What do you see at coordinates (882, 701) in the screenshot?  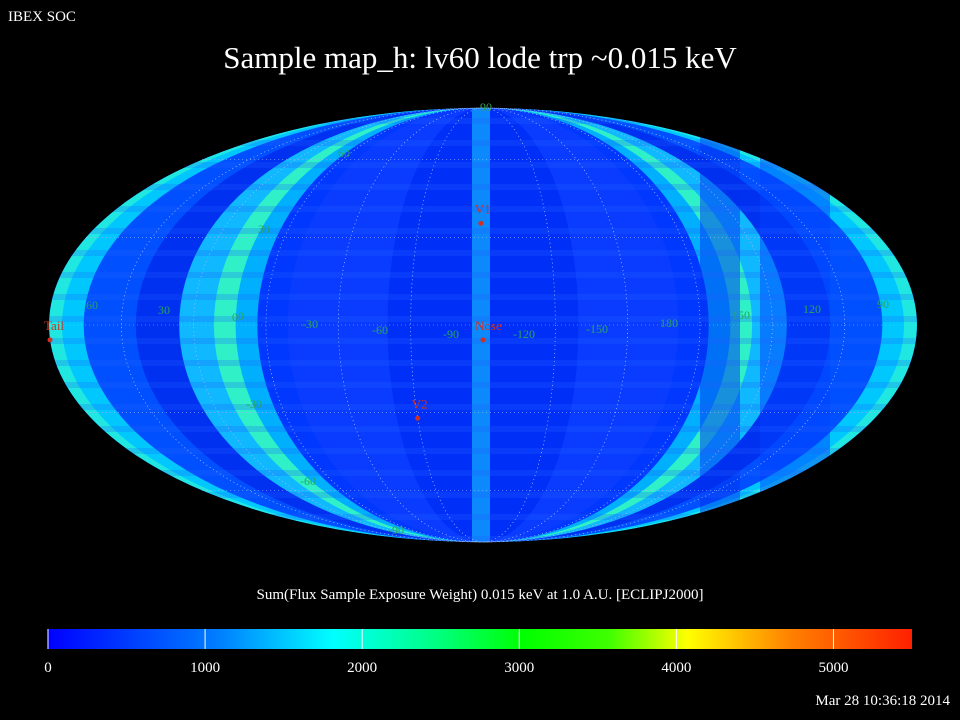 I see `timestamp: Mar 28 10:36:18 2014` at bounding box center [882, 701].